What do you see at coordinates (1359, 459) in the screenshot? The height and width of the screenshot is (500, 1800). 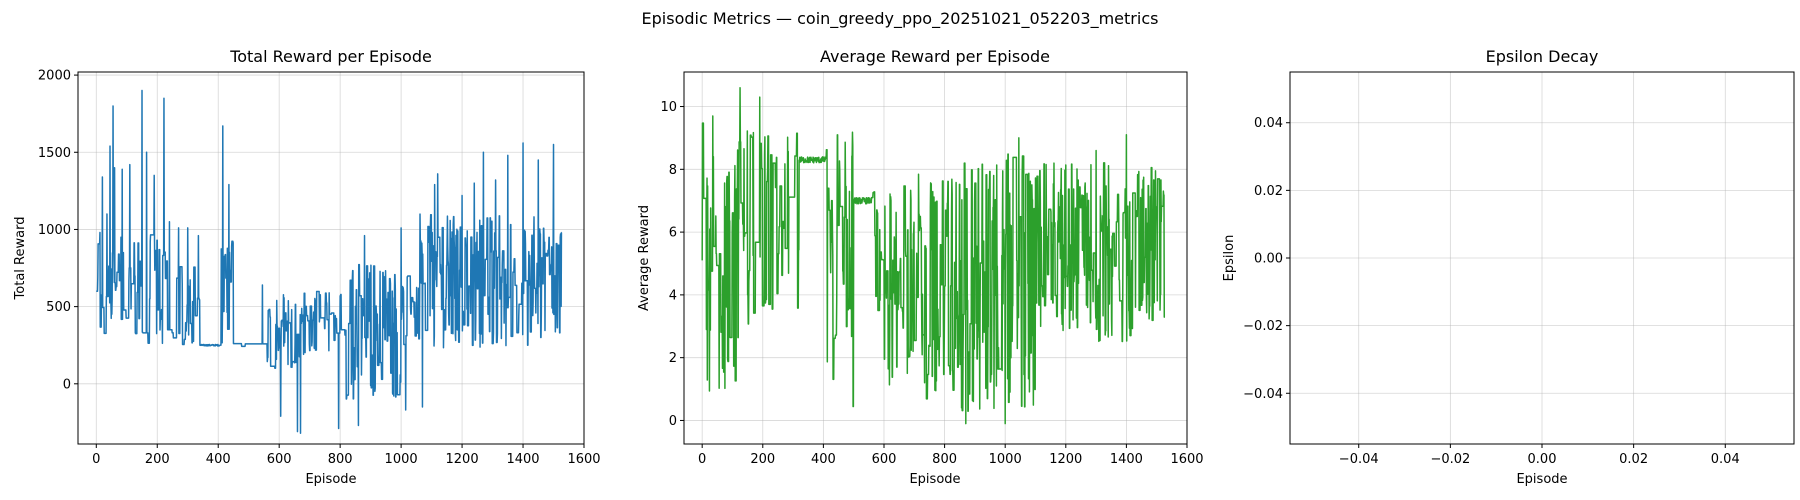 I see `x-tick-label: −0.04` at bounding box center [1359, 459].